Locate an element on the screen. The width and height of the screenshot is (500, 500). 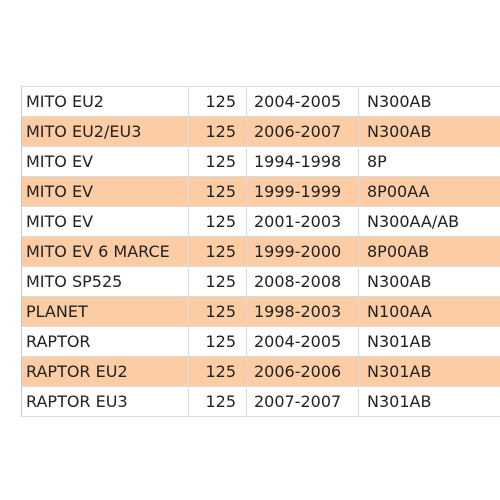
model-cell: RAPTOR EU2 is located at coordinates (105, 371).